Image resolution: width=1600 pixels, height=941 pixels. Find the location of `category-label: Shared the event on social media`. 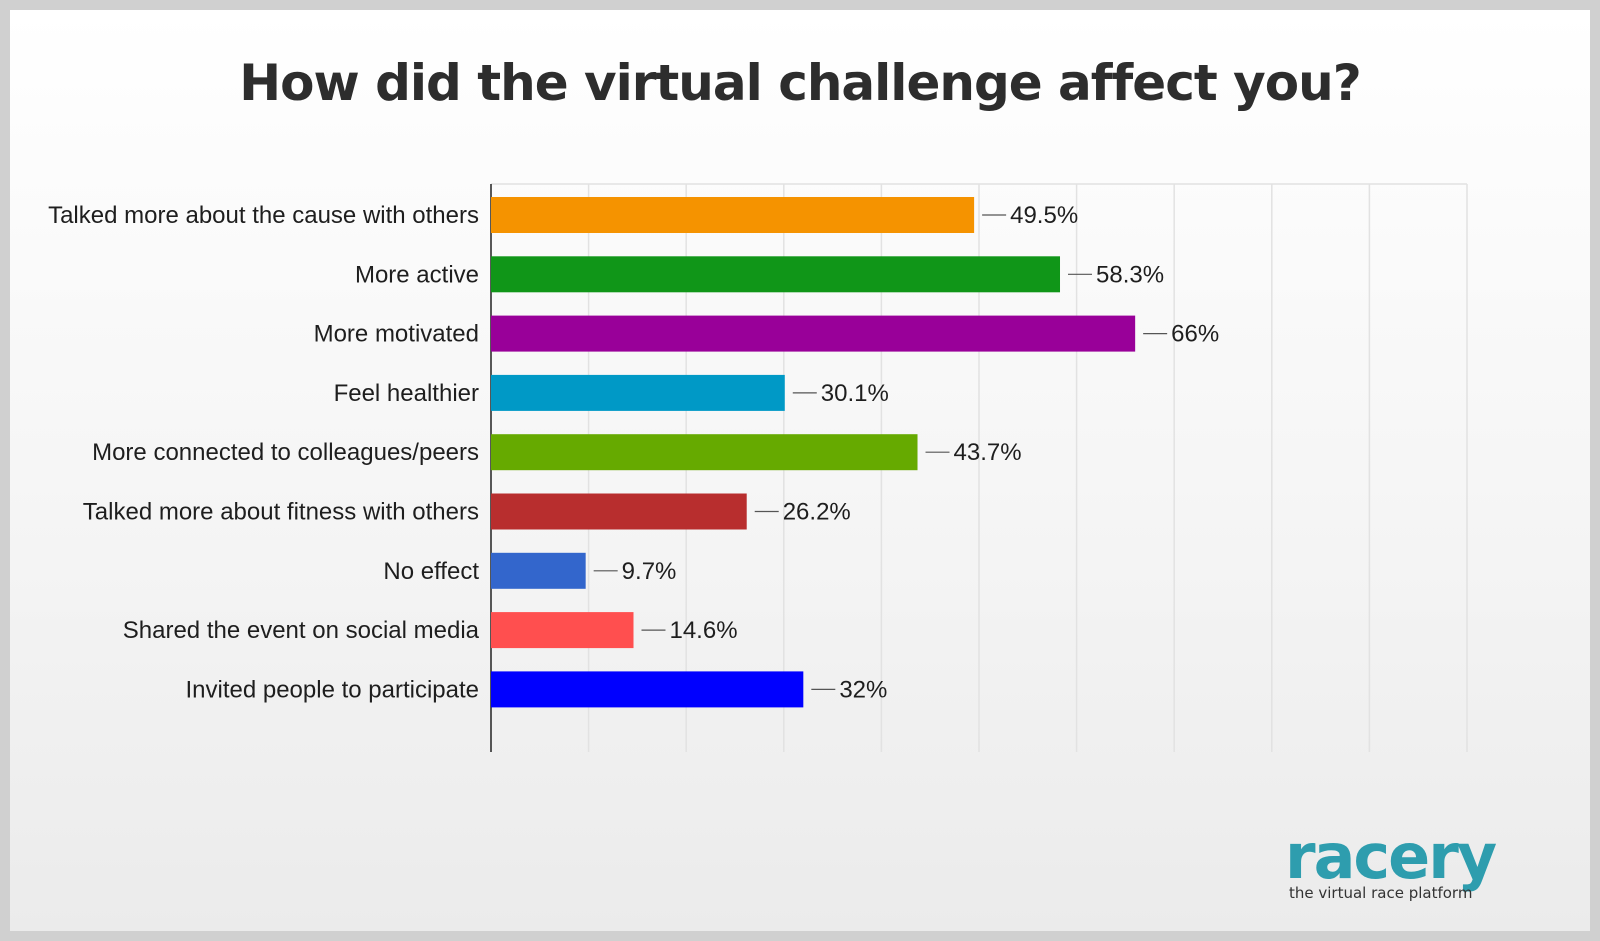

category-label: Shared the event on social media is located at coordinates (301, 630).